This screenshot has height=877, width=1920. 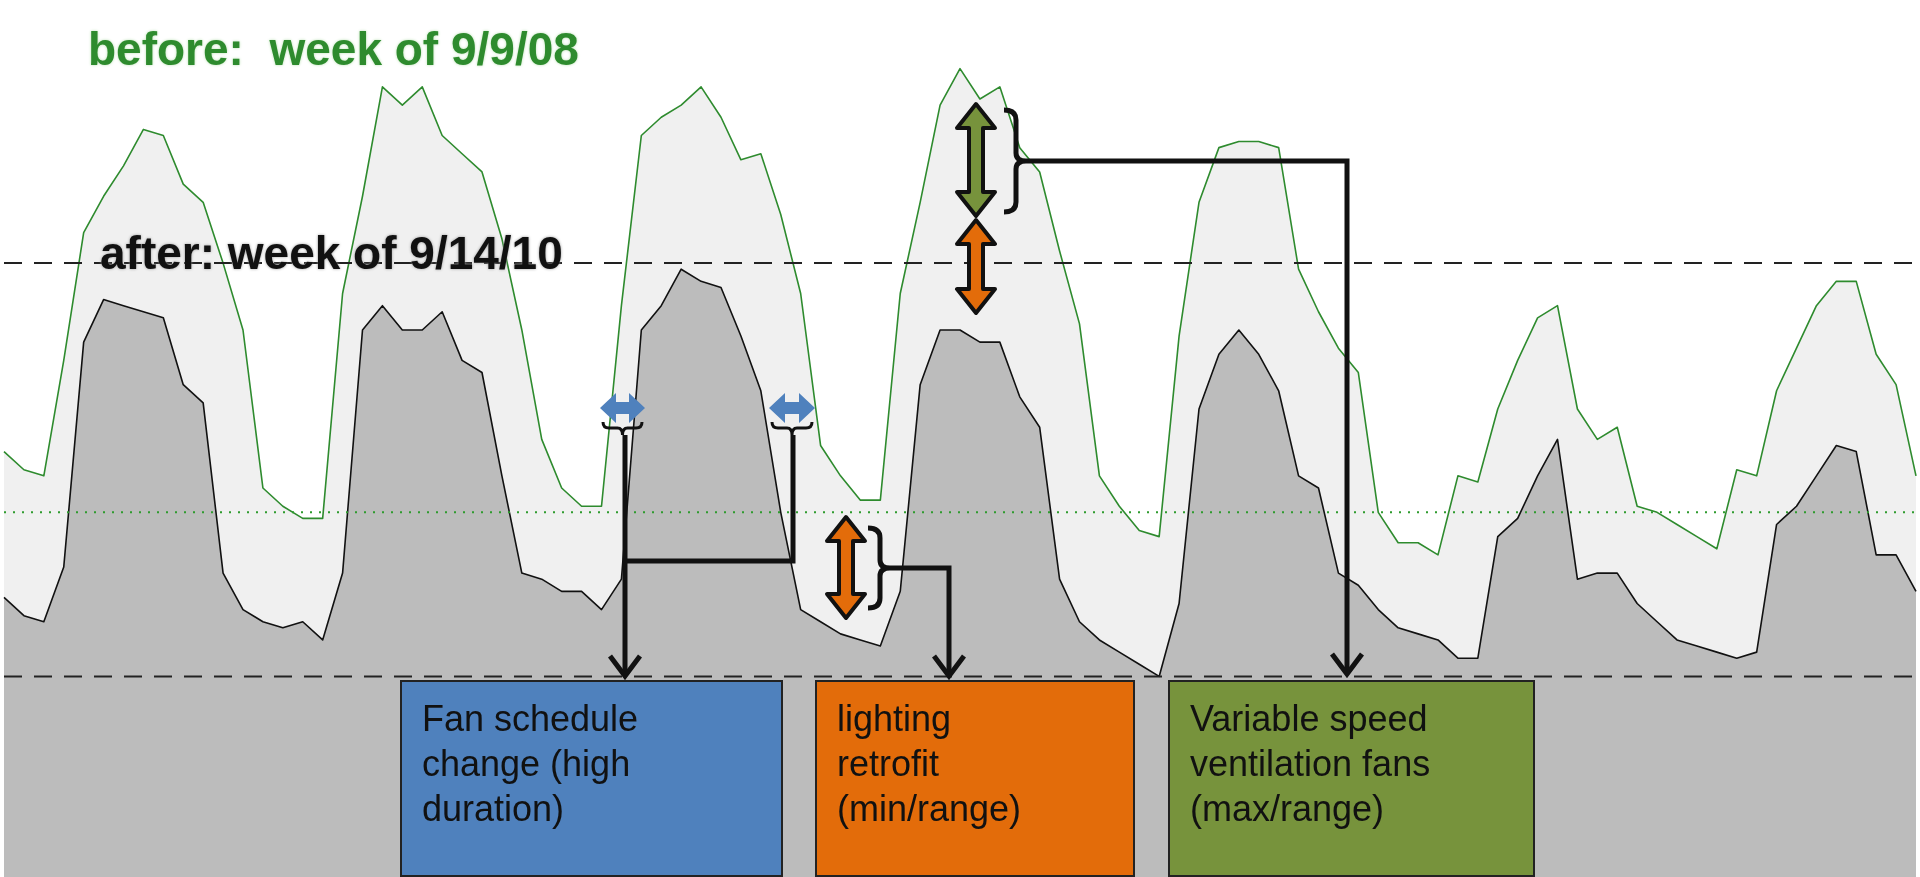 I want to click on text: Variable speed ventilation fans (max/range), so click(x=1311, y=764).